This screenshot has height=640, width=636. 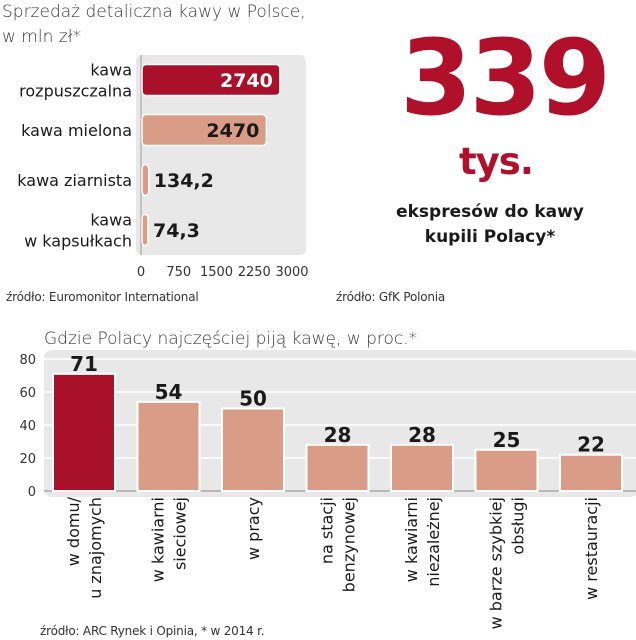 What do you see at coordinates (505, 78) in the screenshot?
I see `headline-number: 339` at bounding box center [505, 78].